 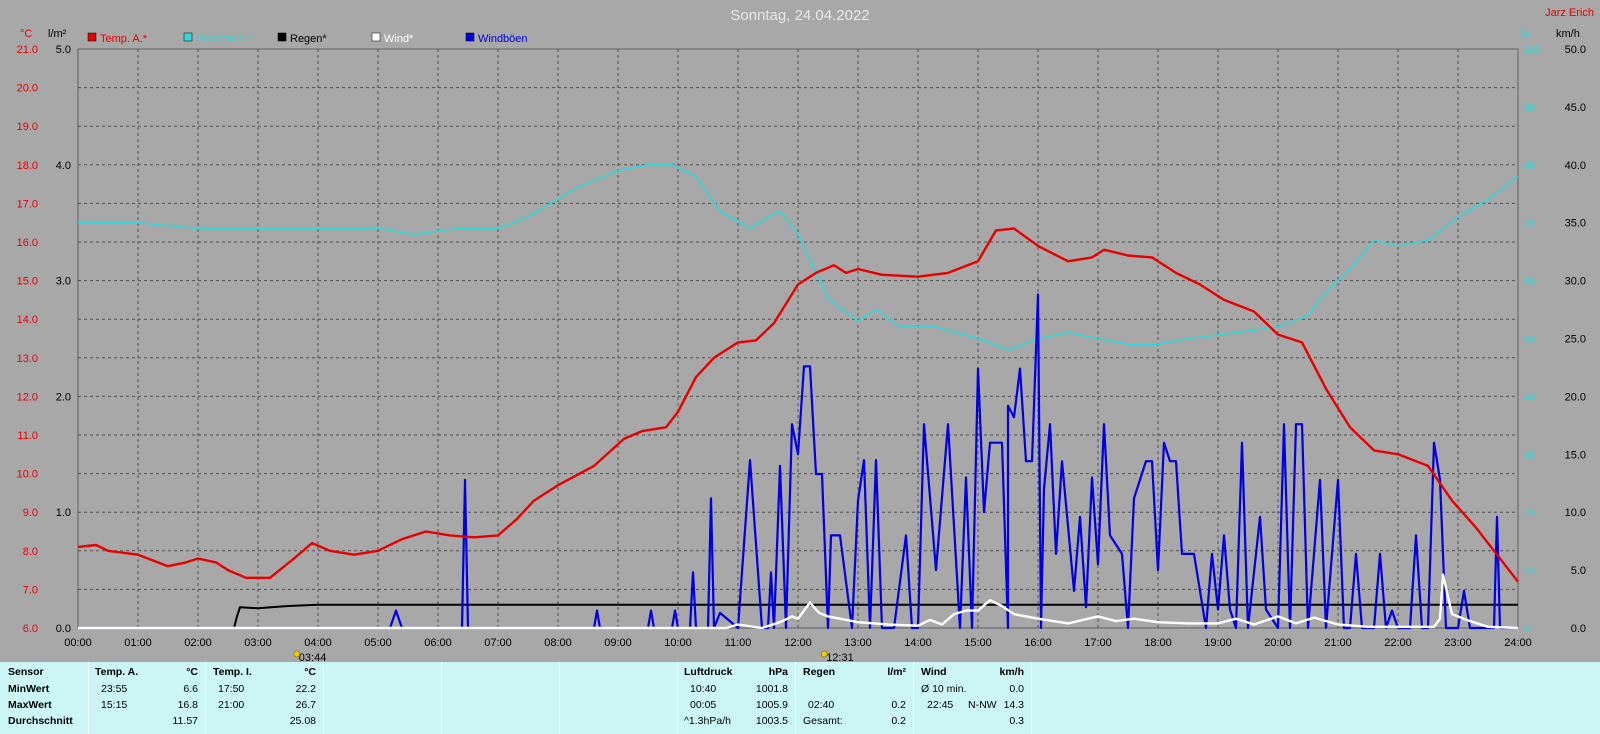 What do you see at coordinates (1530, 282) in the screenshot?
I see `humidity-tick-label: 60` at bounding box center [1530, 282].